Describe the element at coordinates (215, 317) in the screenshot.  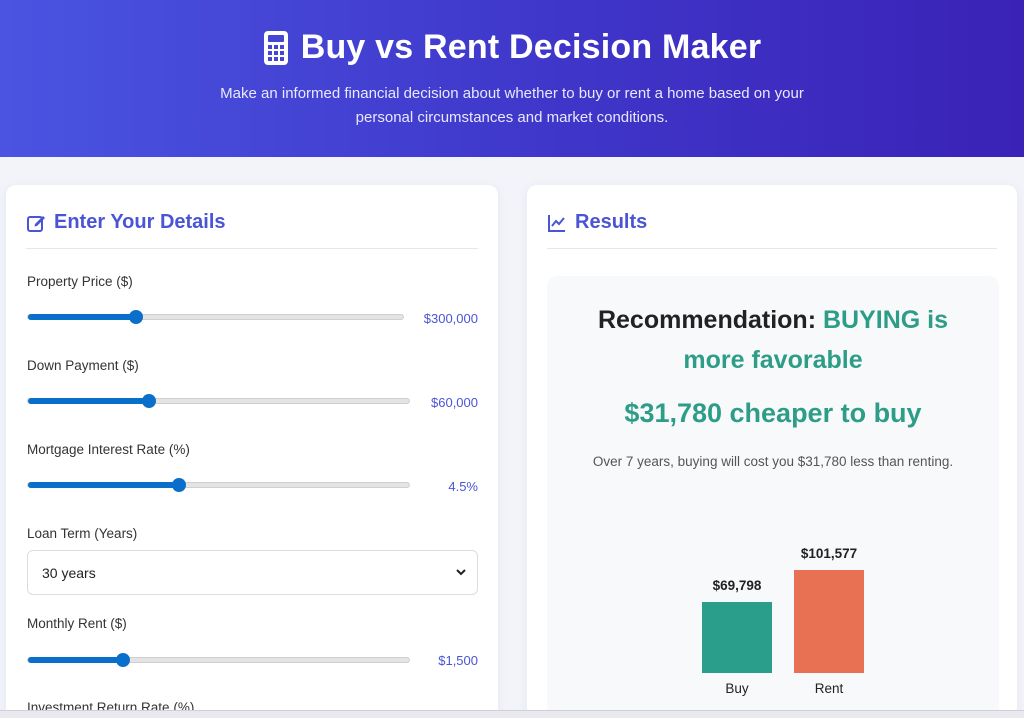
I see `property-price-slider` at that location.